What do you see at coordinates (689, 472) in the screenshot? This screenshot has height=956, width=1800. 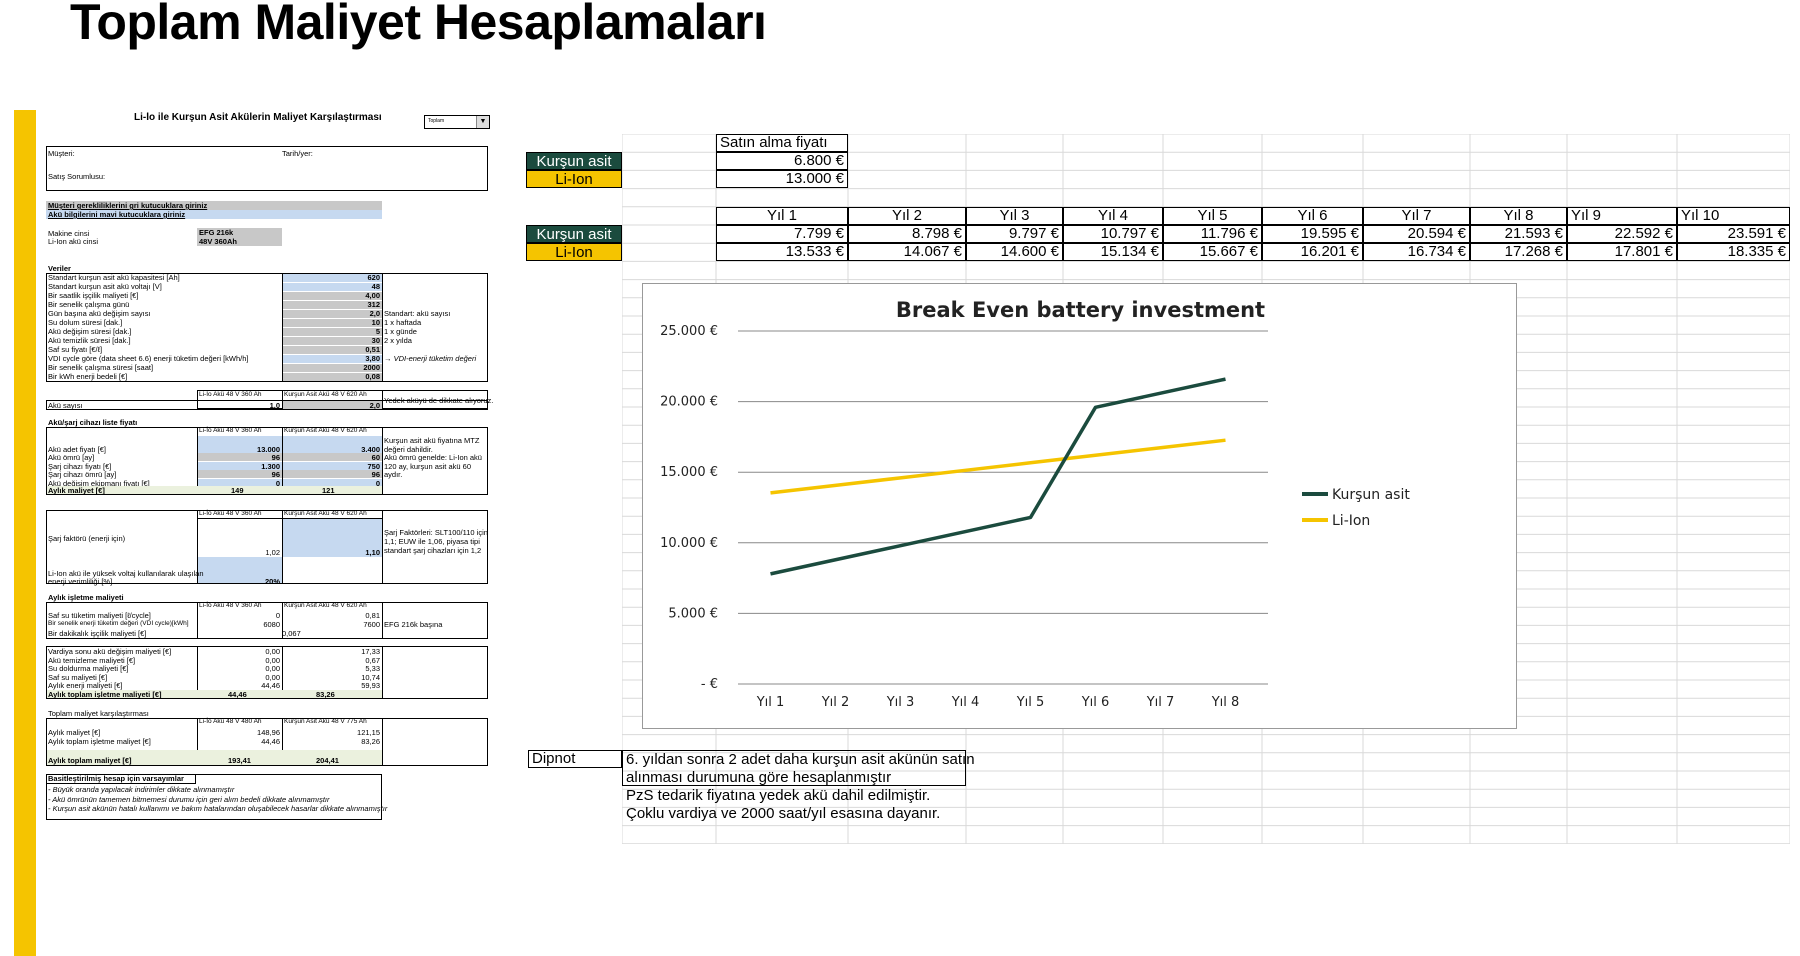 I see `y-tick-label: 15.000 €` at bounding box center [689, 472].